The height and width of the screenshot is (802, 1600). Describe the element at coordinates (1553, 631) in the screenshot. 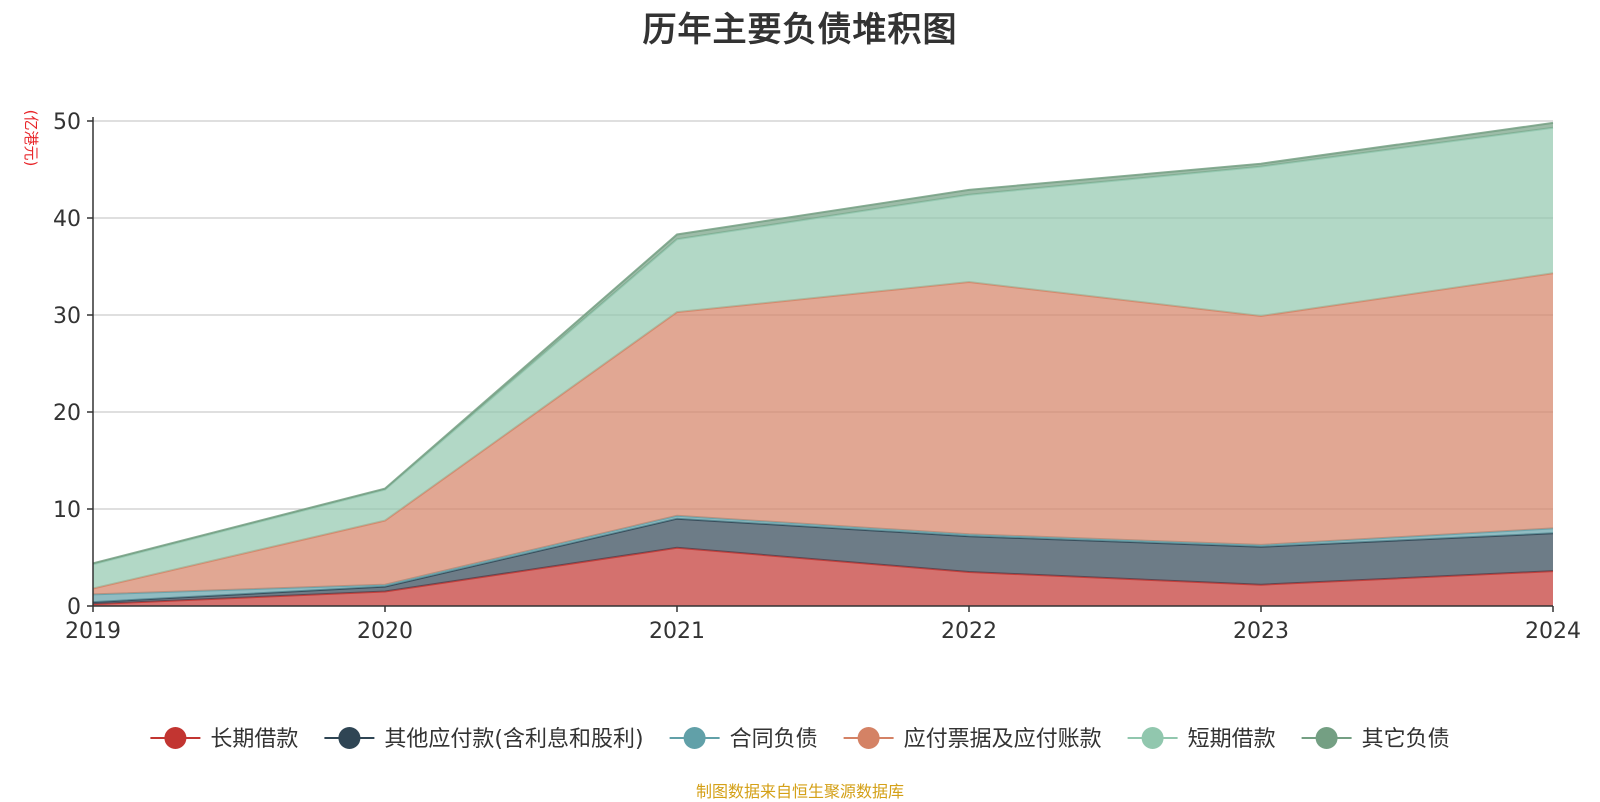

I see `x-tick-label: 2024` at that location.